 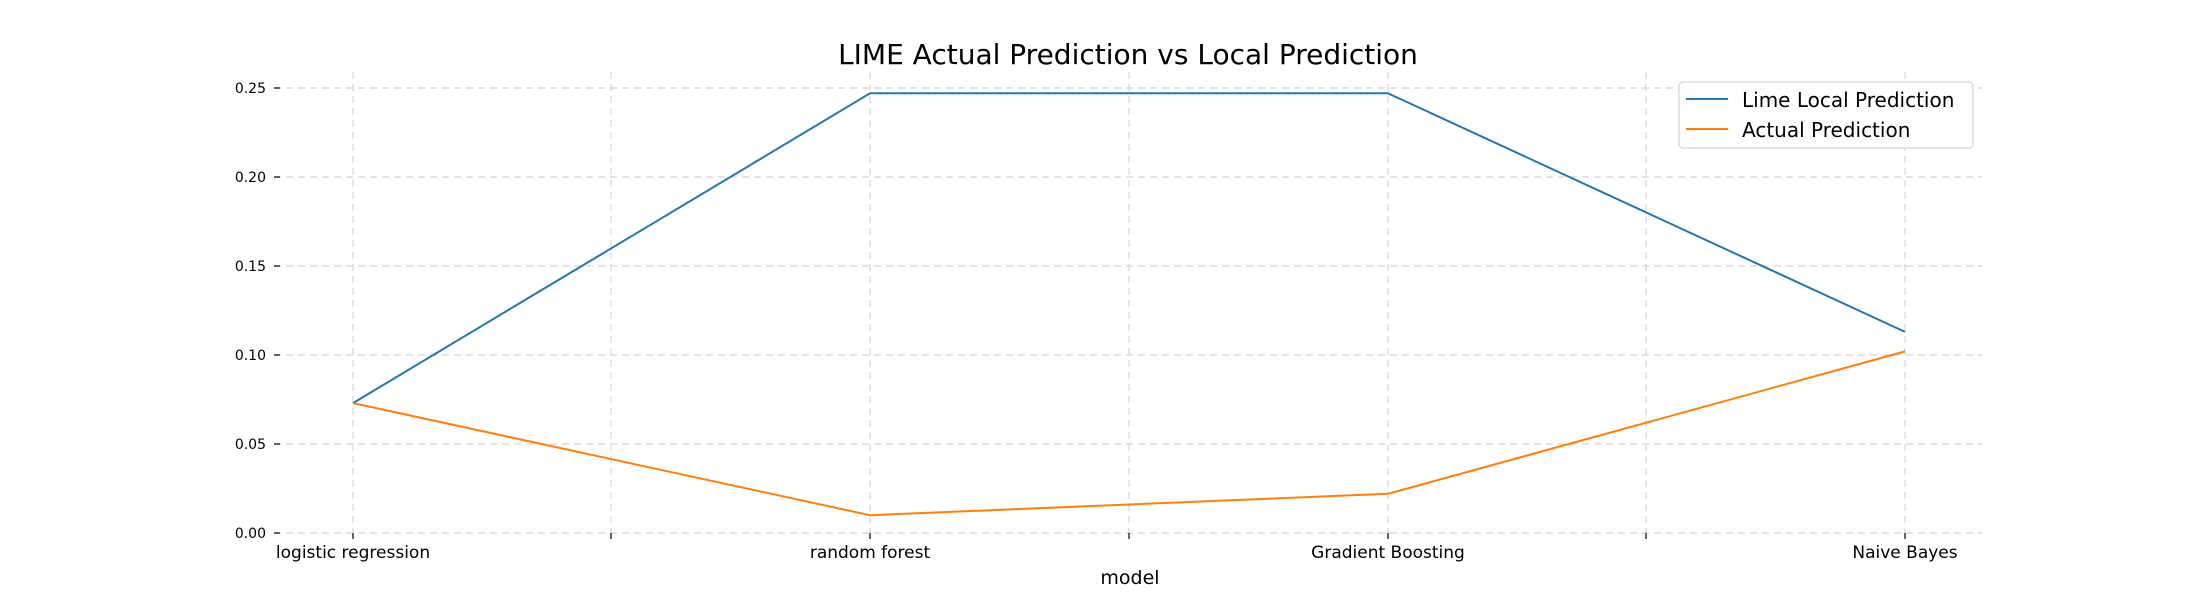 What do you see at coordinates (250, 356) in the screenshot?
I see `y-tick-label: 0.10` at bounding box center [250, 356].